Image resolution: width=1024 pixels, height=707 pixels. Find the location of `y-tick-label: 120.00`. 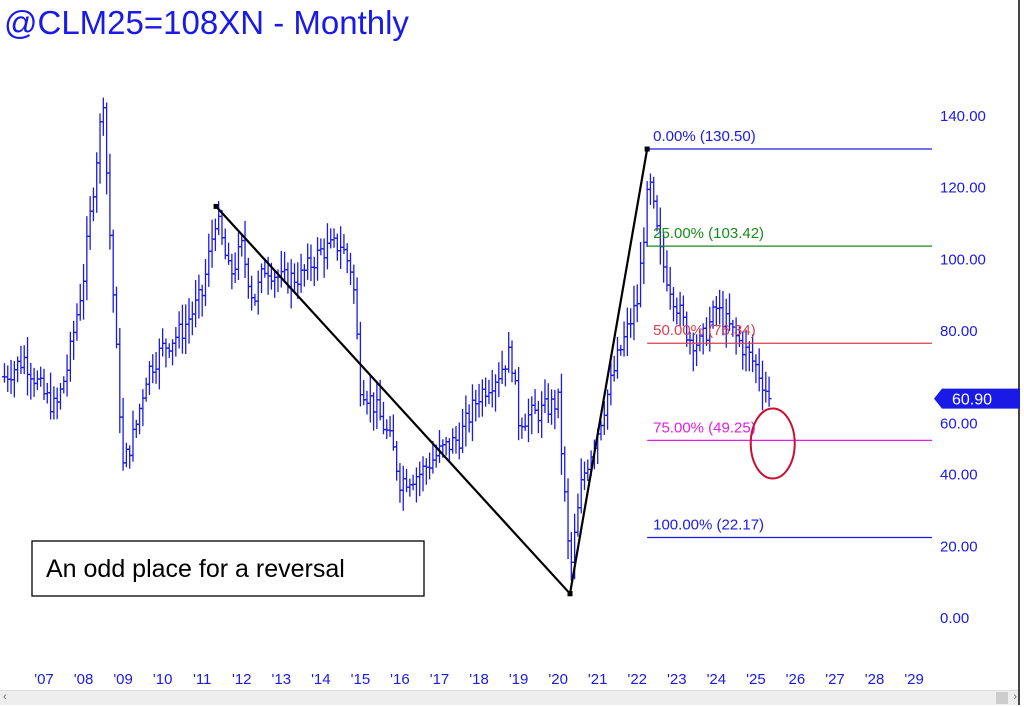

y-tick-label: 120.00 is located at coordinates (963, 188).